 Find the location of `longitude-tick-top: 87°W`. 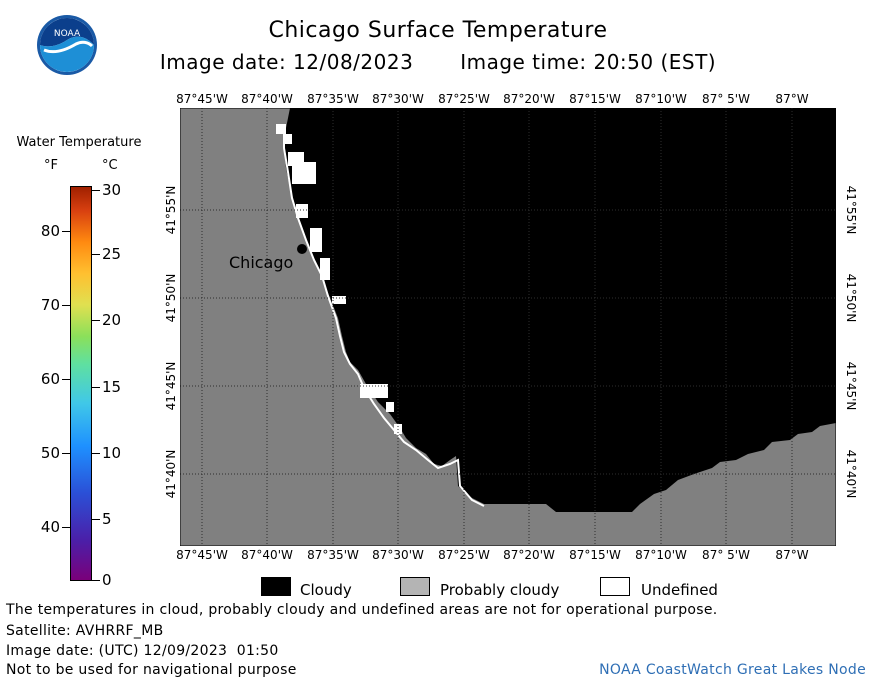

longitude-tick-top: 87°W is located at coordinates (792, 99).